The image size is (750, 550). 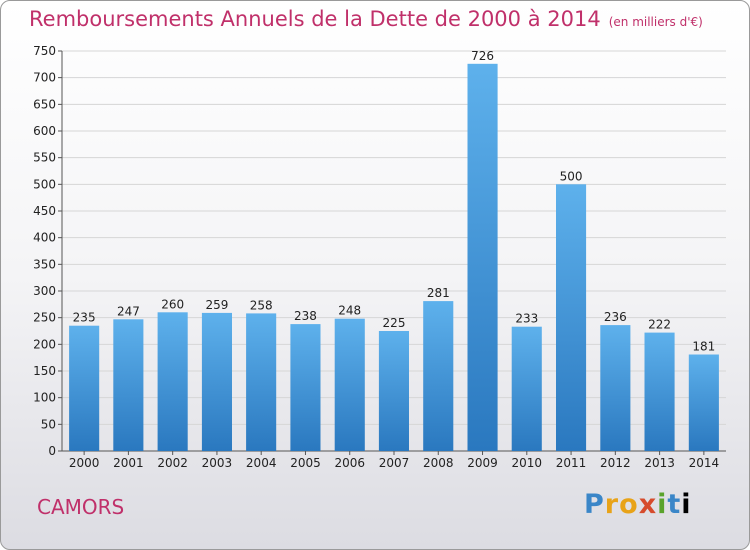 I want to click on y-tick-label: 100, so click(x=44, y=398).